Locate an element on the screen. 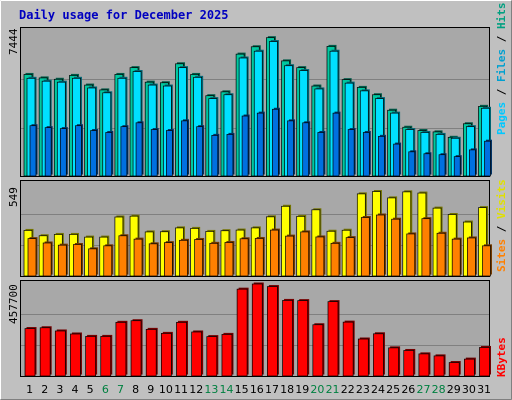 The width and height of the screenshot is (512, 400). bar-sites-10-body is located at coordinates (168, 259).